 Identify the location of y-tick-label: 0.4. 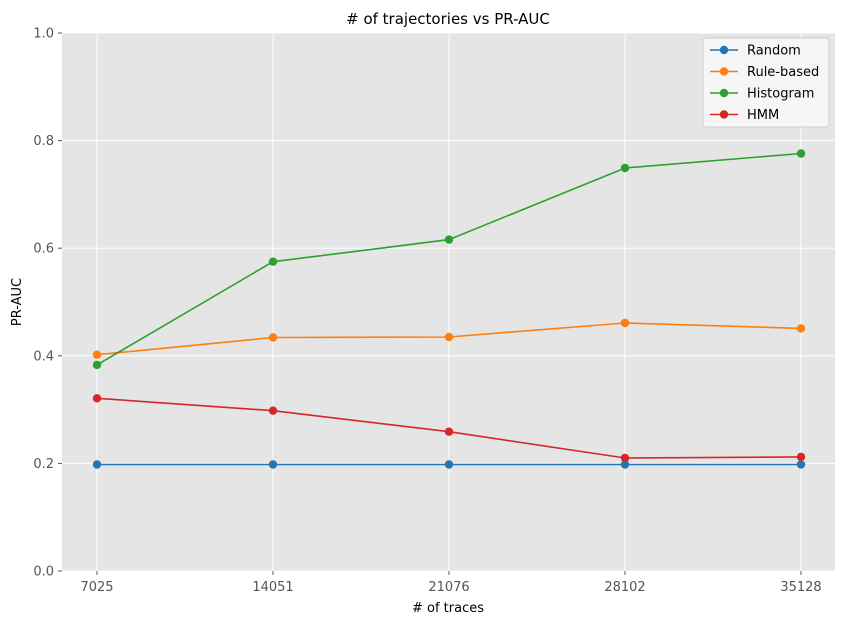
(43, 356).